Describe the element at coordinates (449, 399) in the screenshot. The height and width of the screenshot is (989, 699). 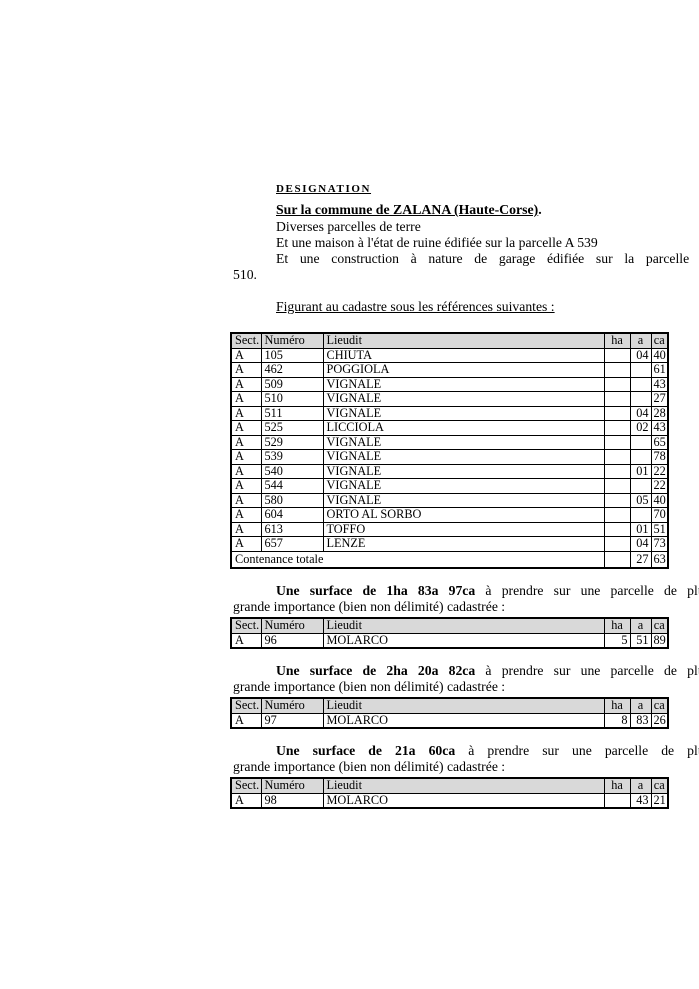
I see `table-row: A 510 VIGNALE 27` at that location.